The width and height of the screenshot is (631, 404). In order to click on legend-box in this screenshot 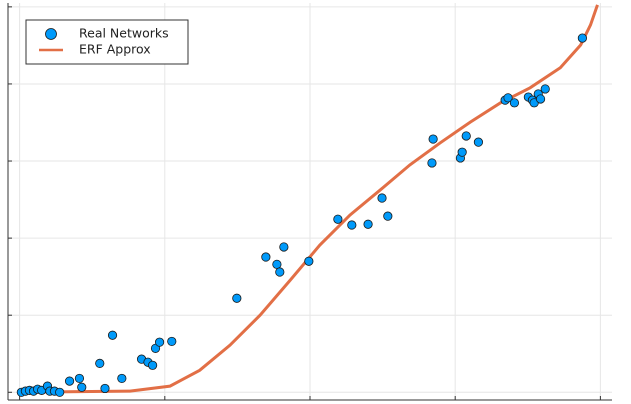, I will do `click(107, 42)`.